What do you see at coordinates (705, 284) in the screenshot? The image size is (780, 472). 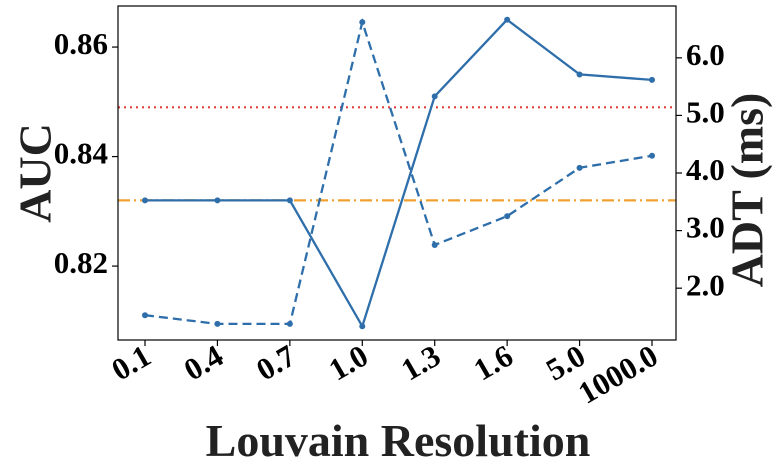 I see `right-tick-label: 2.0` at bounding box center [705, 284].